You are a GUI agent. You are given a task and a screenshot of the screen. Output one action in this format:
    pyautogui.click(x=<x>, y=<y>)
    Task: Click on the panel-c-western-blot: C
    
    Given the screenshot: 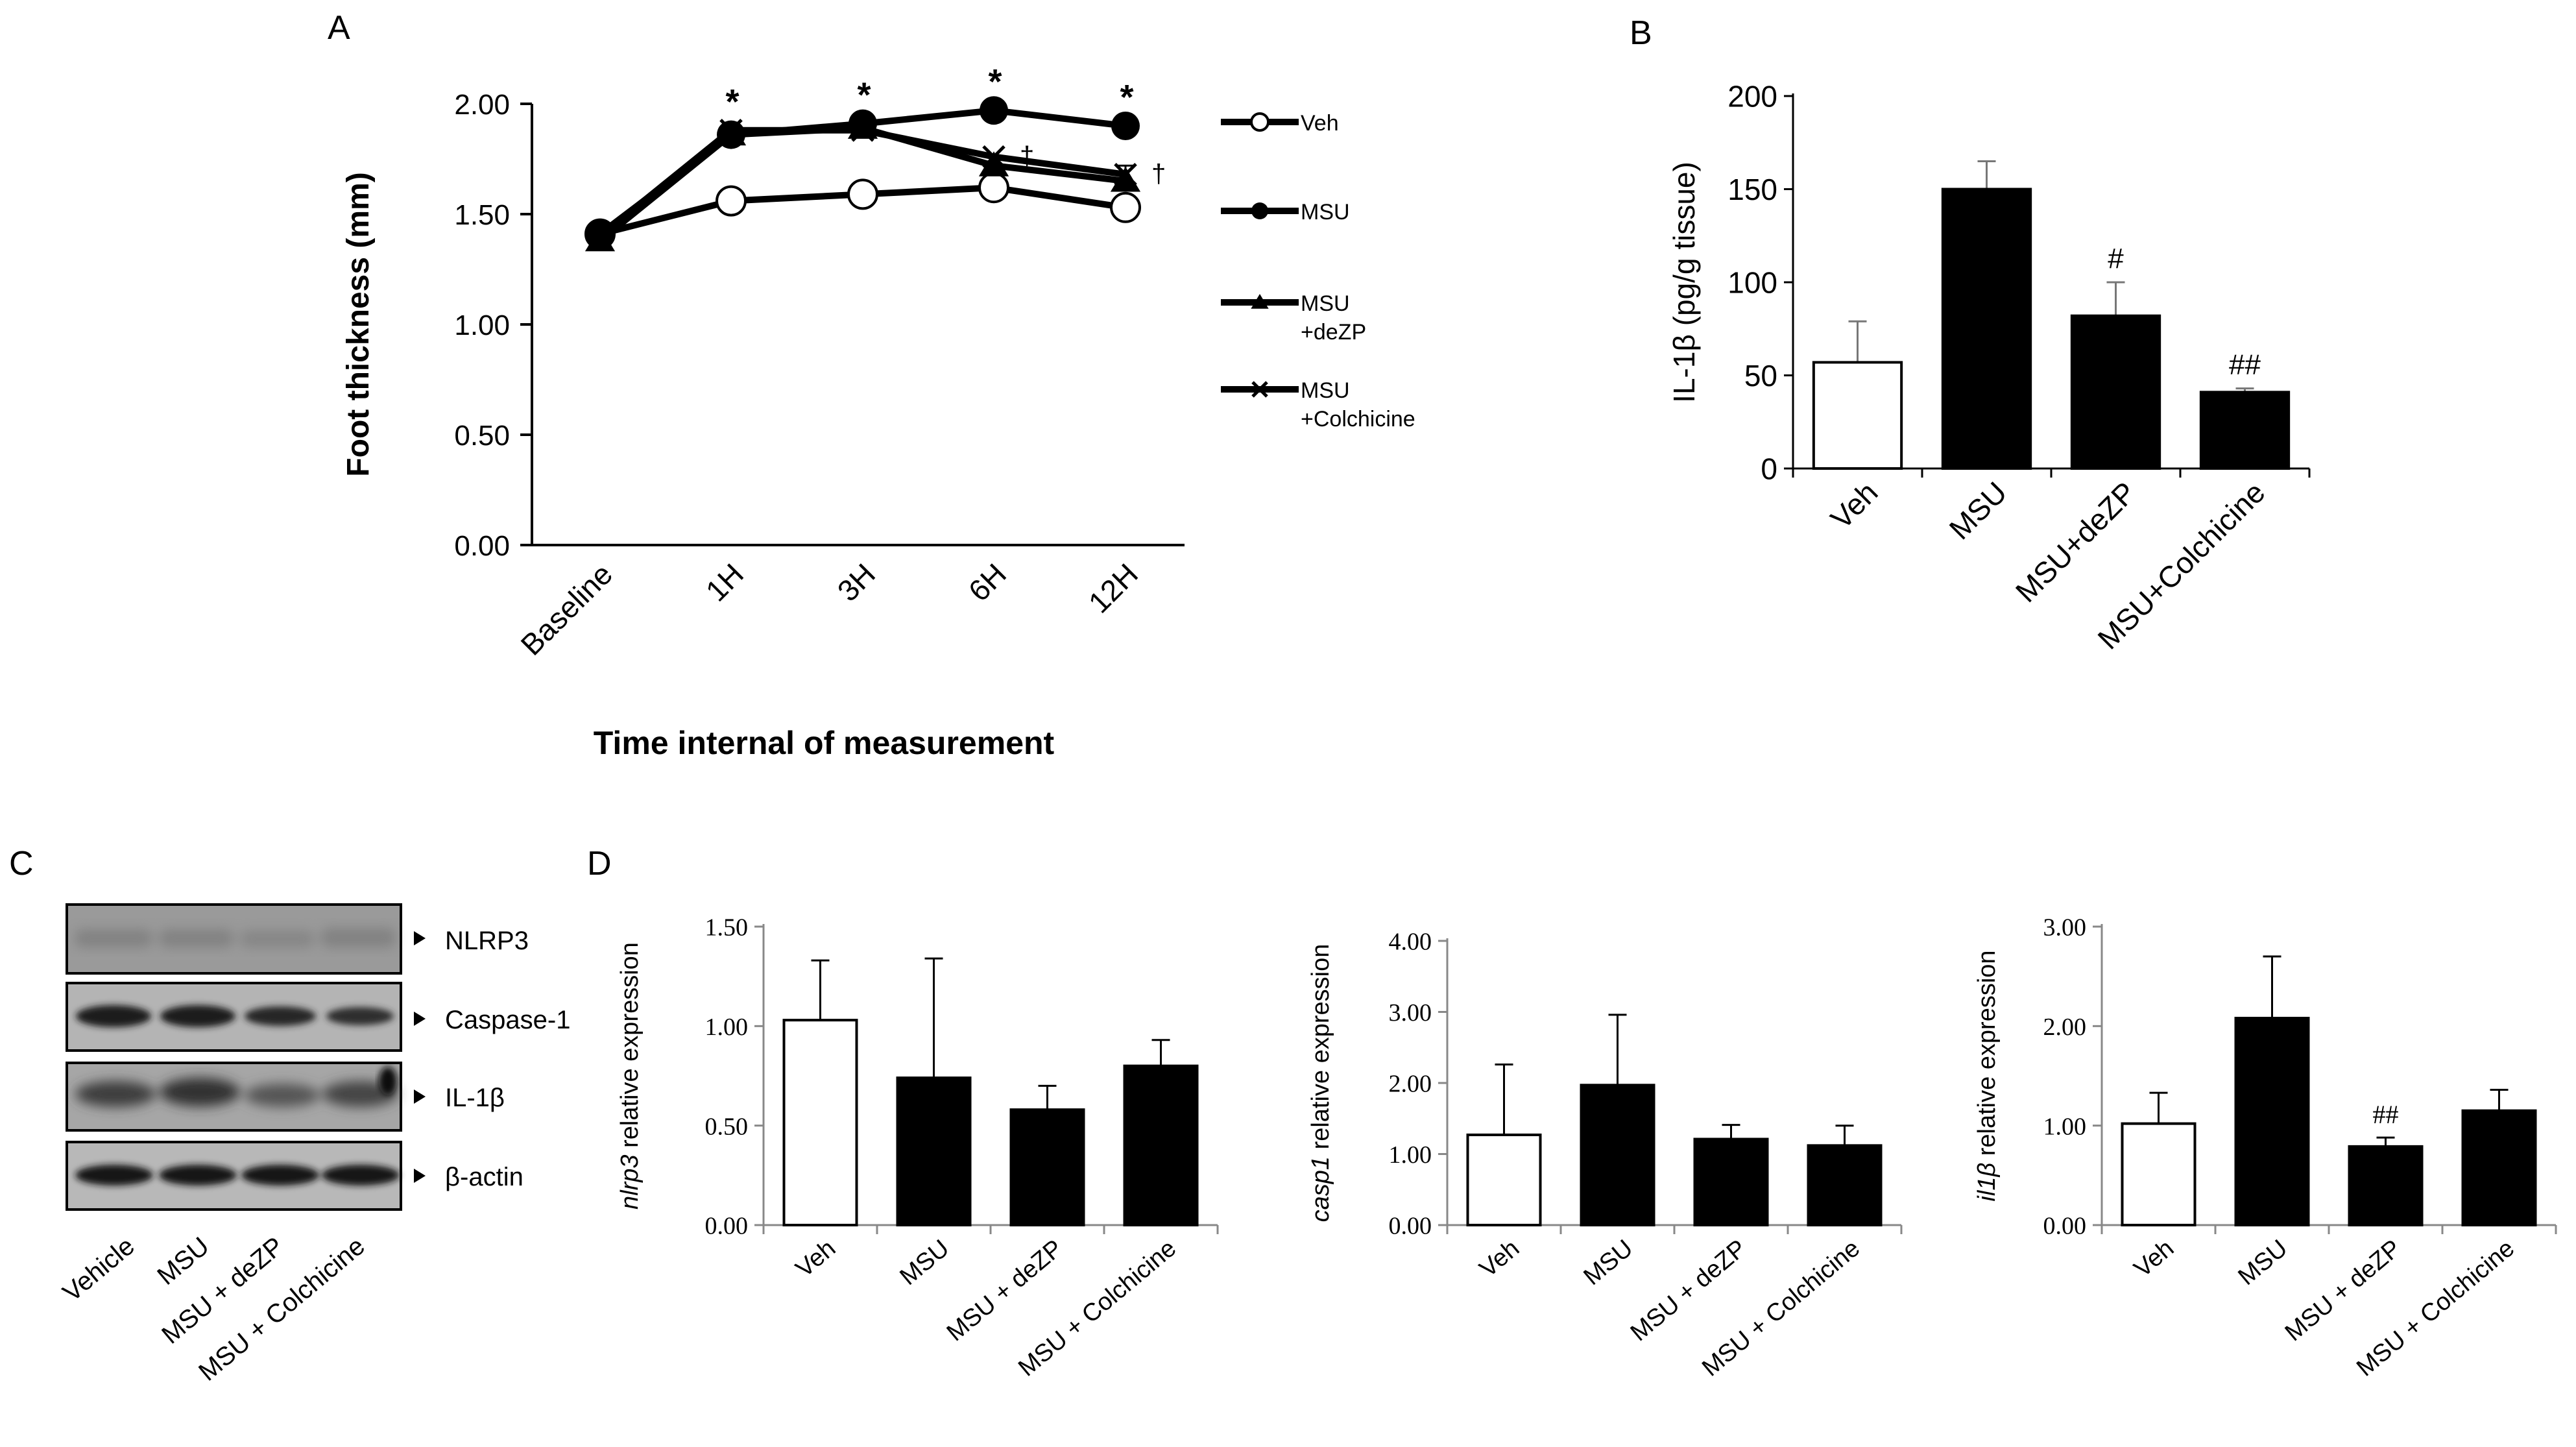 What is the action you would take?
    pyautogui.click(x=289, y=1116)
    